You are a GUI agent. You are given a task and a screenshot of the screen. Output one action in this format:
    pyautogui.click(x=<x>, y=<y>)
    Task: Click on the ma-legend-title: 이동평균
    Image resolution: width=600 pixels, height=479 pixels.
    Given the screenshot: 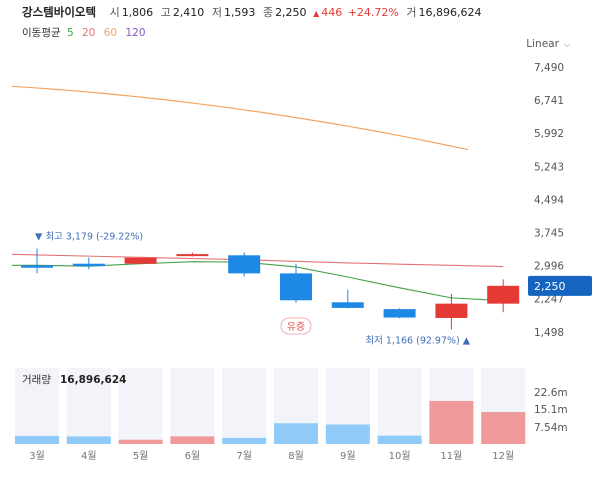 What is the action you would take?
    pyautogui.click(x=41, y=33)
    